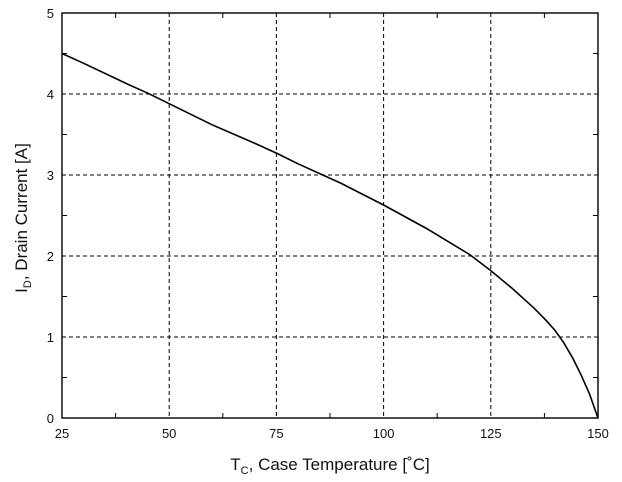 The height and width of the screenshot is (482, 622). What do you see at coordinates (50, 175) in the screenshot?
I see `y-tick-label: 3` at bounding box center [50, 175].